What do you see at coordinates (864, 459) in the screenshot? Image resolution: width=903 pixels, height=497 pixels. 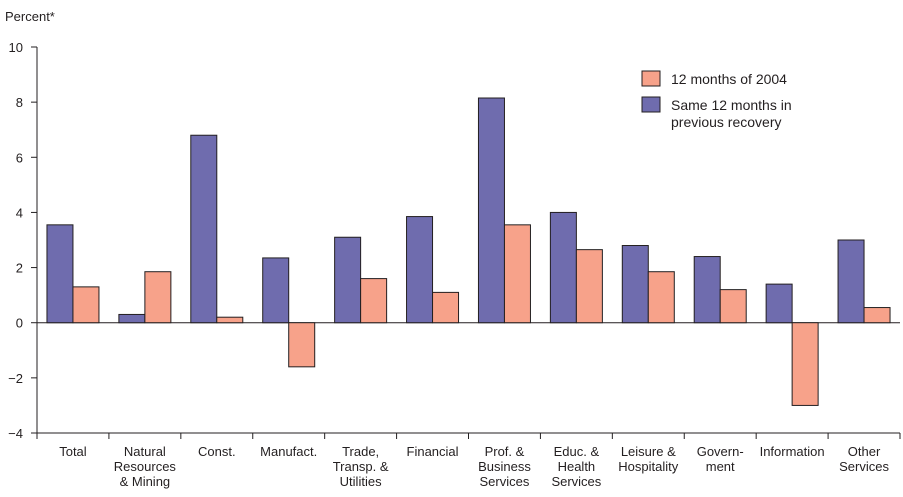 I see `category-label: Other Services` at bounding box center [864, 459].